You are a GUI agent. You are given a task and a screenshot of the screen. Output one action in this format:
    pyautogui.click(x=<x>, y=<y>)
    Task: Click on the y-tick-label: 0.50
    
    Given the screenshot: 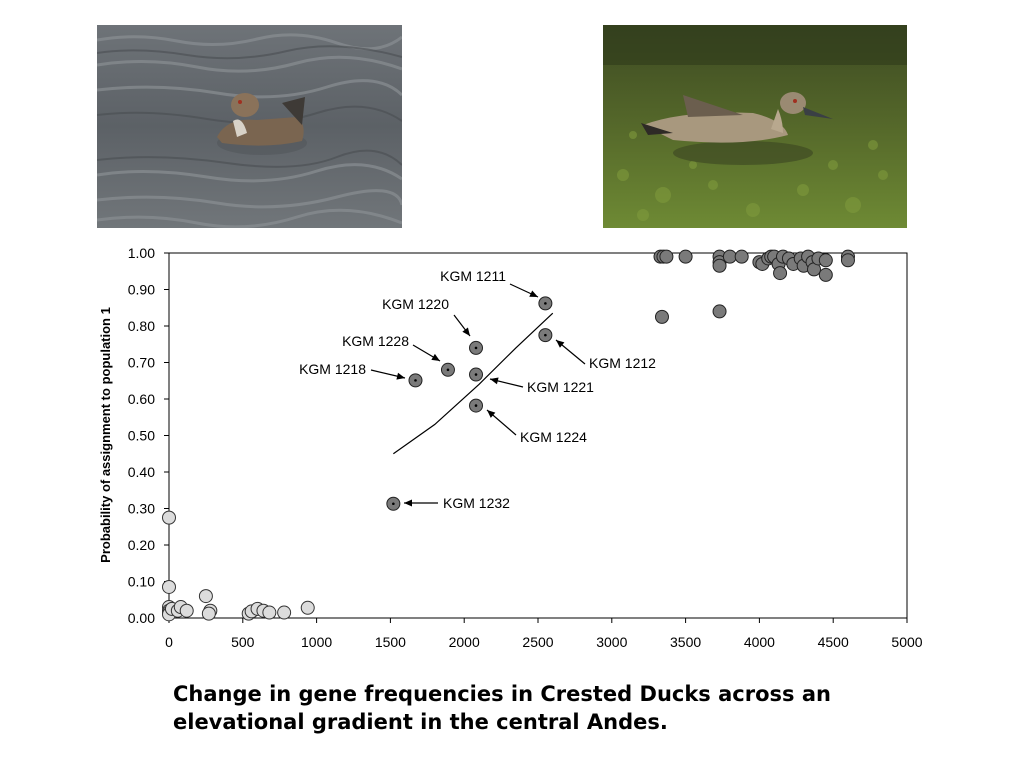 What is the action you would take?
    pyautogui.click(x=141, y=436)
    